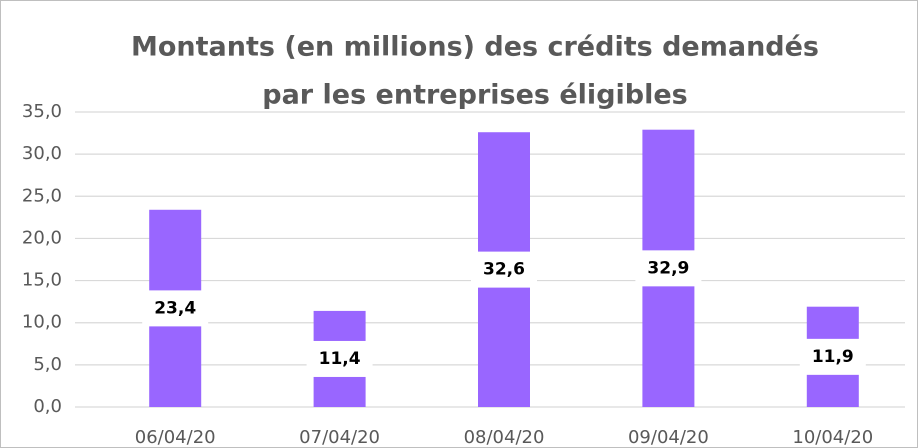 The height and width of the screenshot is (448, 918). Describe the element at coordinates (475, 95) in the screenshot. I see `chart-title: par les entreprises éligibles` at that location.